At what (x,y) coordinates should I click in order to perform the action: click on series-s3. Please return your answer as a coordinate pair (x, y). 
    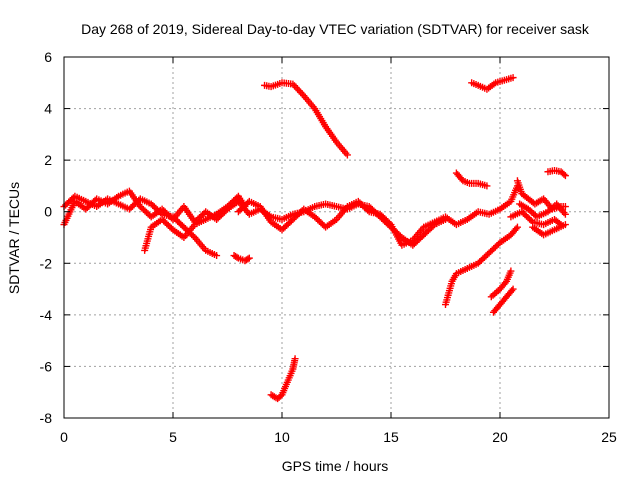
    Looking at the image, I should click on (195, 223).